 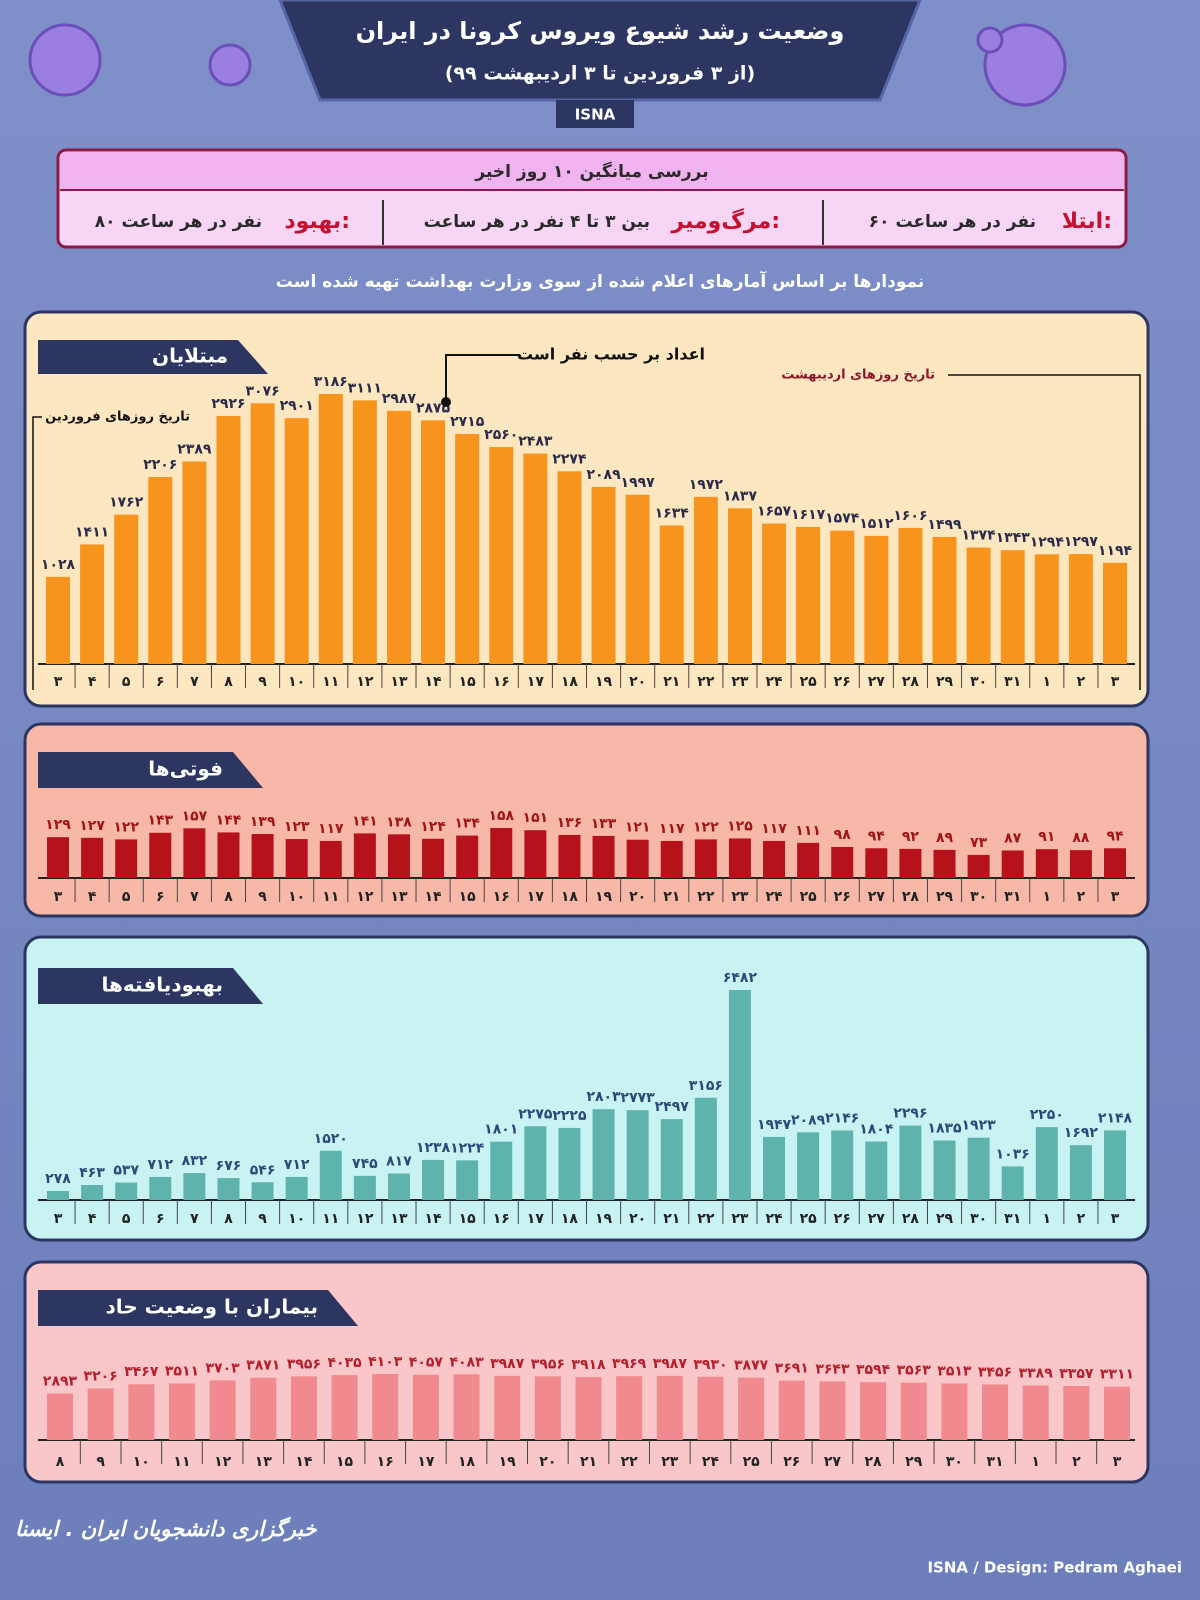 What do you see at coordinates (228, 1219) in the screenshot?
I see `x-tick-label: ۸` at bounding box center [228, 1219].